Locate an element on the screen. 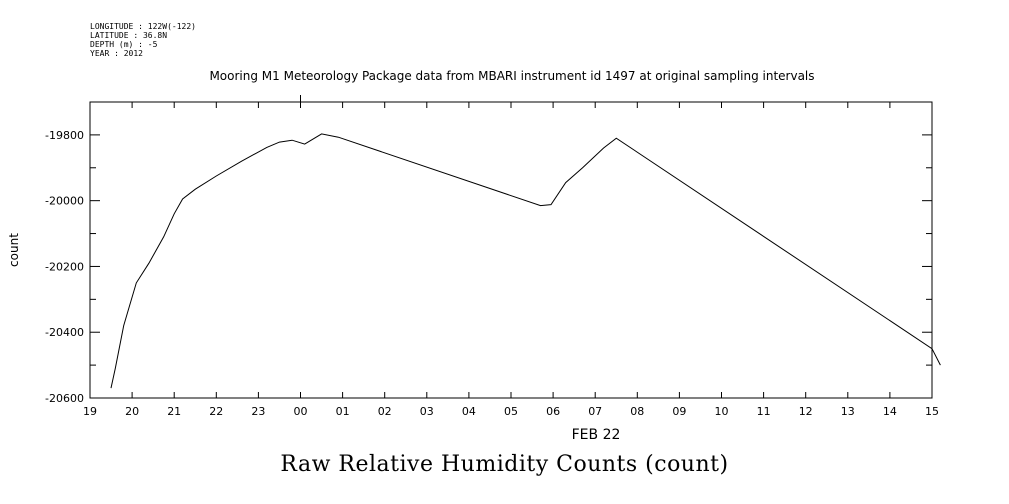 The width and height of the screenshot is (1009, 504). x-tick-label: 04 is located at coordinates (469, 411).